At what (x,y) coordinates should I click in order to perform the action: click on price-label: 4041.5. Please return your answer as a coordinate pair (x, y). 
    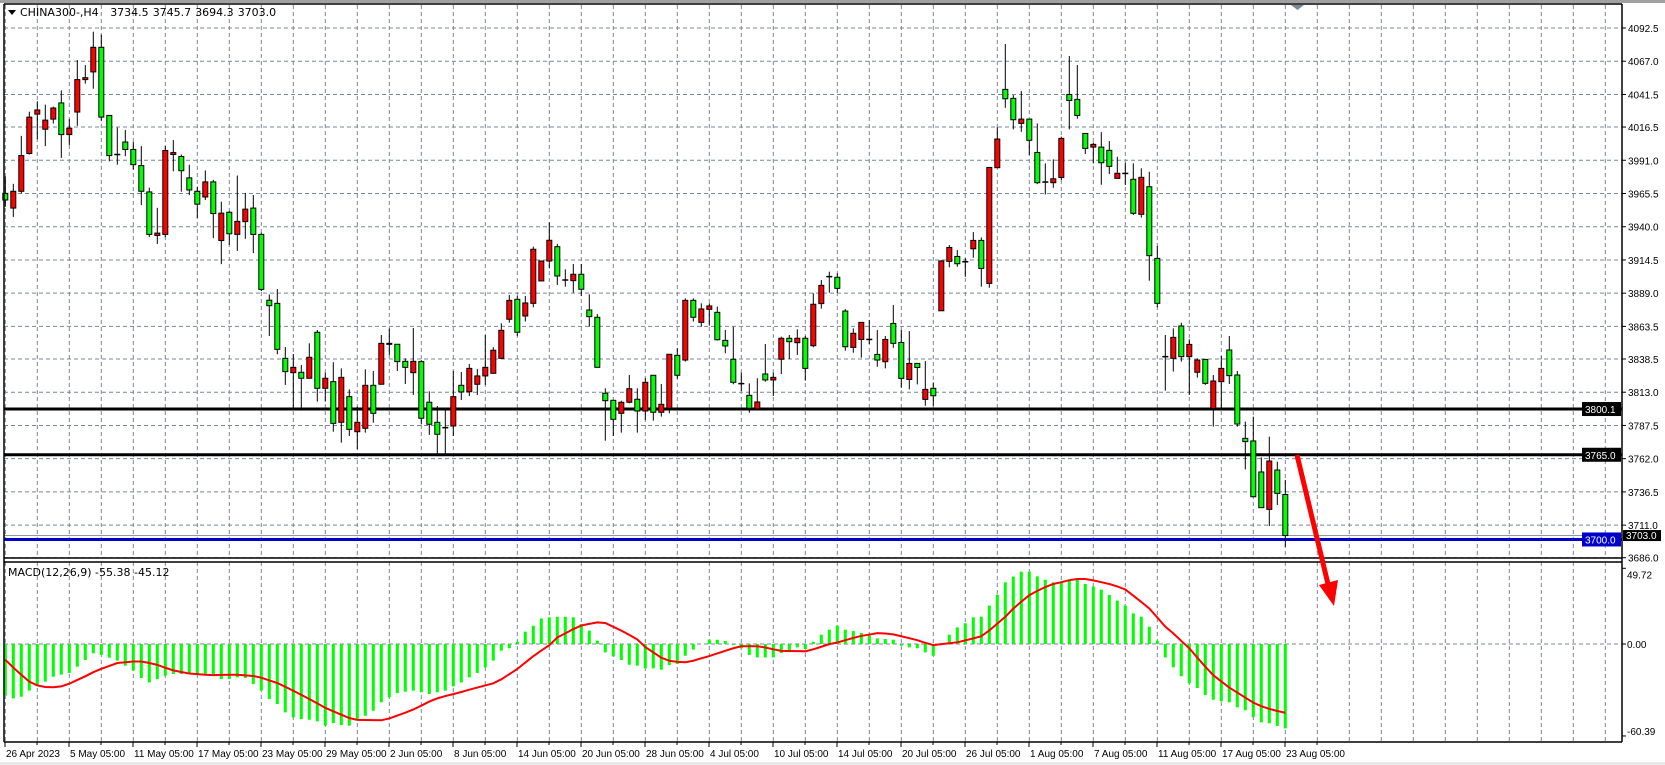
    Looking at the image, I should click on (1643, 95).